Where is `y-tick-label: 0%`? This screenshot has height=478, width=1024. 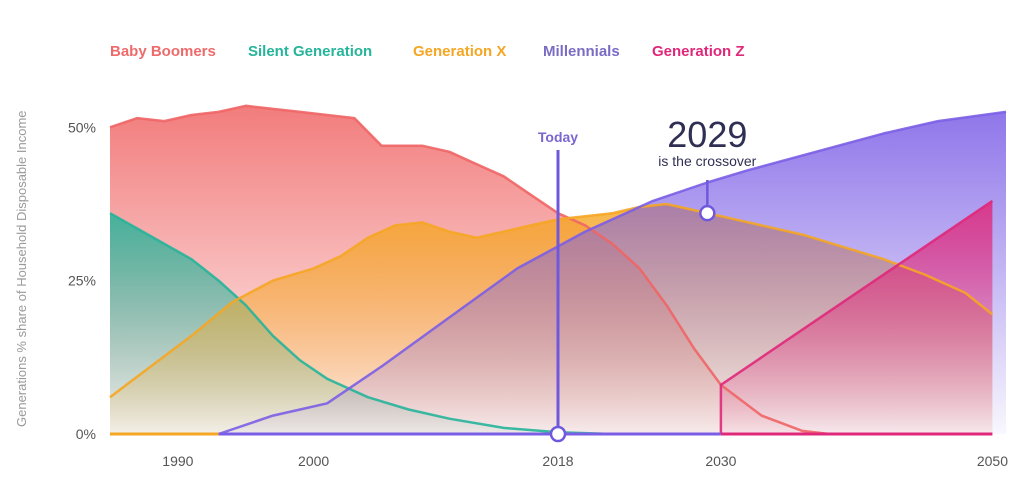 y-tick-label: 0% is located at coordinates (86, 434).